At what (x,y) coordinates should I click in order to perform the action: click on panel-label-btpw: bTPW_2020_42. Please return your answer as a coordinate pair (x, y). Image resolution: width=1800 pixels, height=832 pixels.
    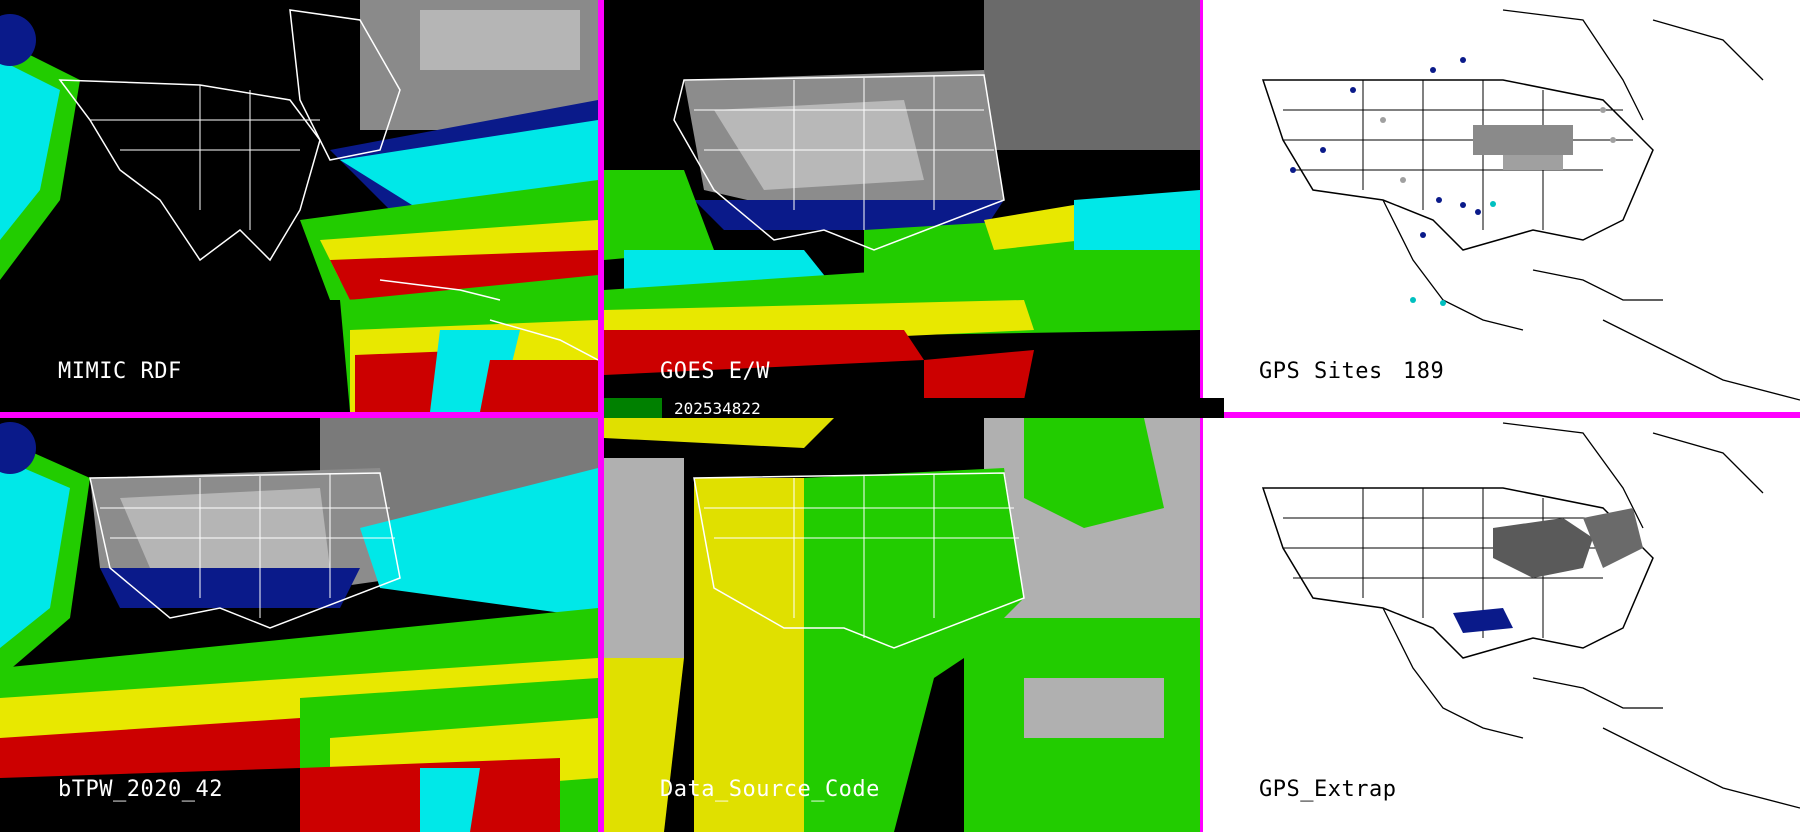
    Looking at the image, I should click on (140, 789).